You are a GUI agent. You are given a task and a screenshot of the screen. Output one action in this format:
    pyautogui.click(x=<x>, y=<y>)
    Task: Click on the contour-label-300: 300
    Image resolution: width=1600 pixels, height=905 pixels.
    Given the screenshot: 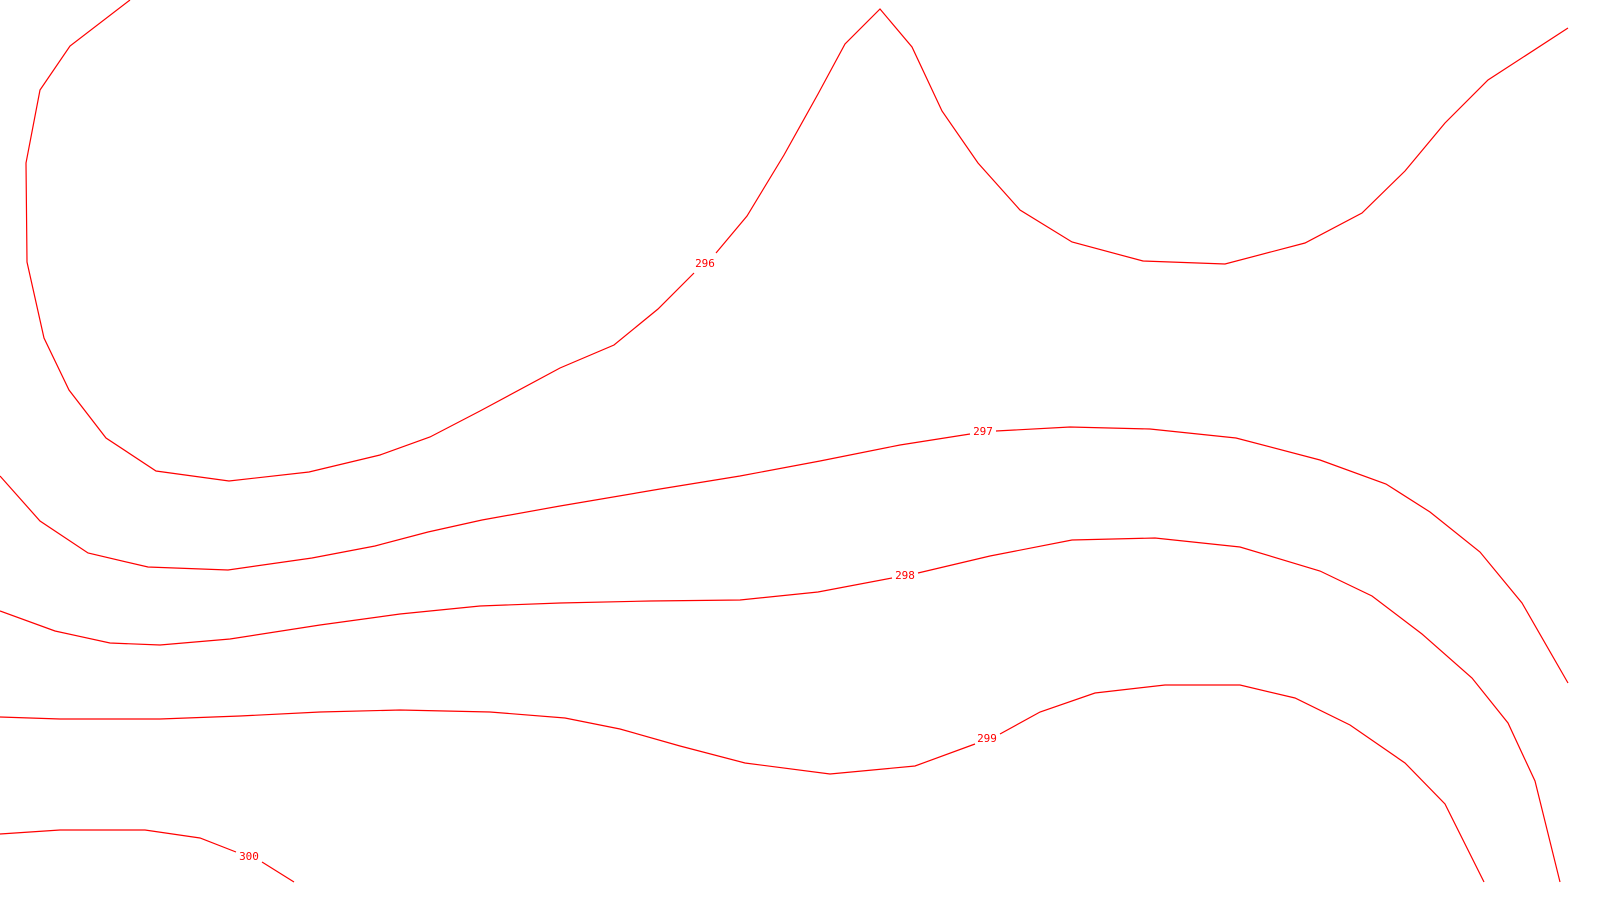 What is the action you would take?
    pyautogui.click(x=249, y=856)
    